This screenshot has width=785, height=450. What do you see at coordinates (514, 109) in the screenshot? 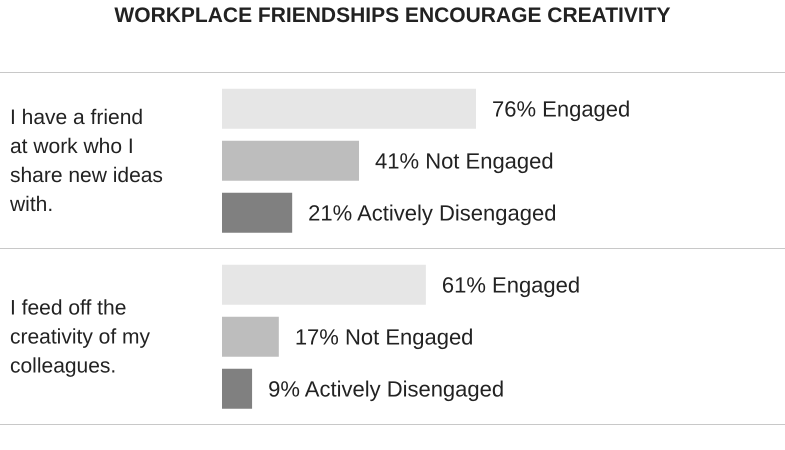
I see `data-label: 76%` at bounding box center [514, 109].